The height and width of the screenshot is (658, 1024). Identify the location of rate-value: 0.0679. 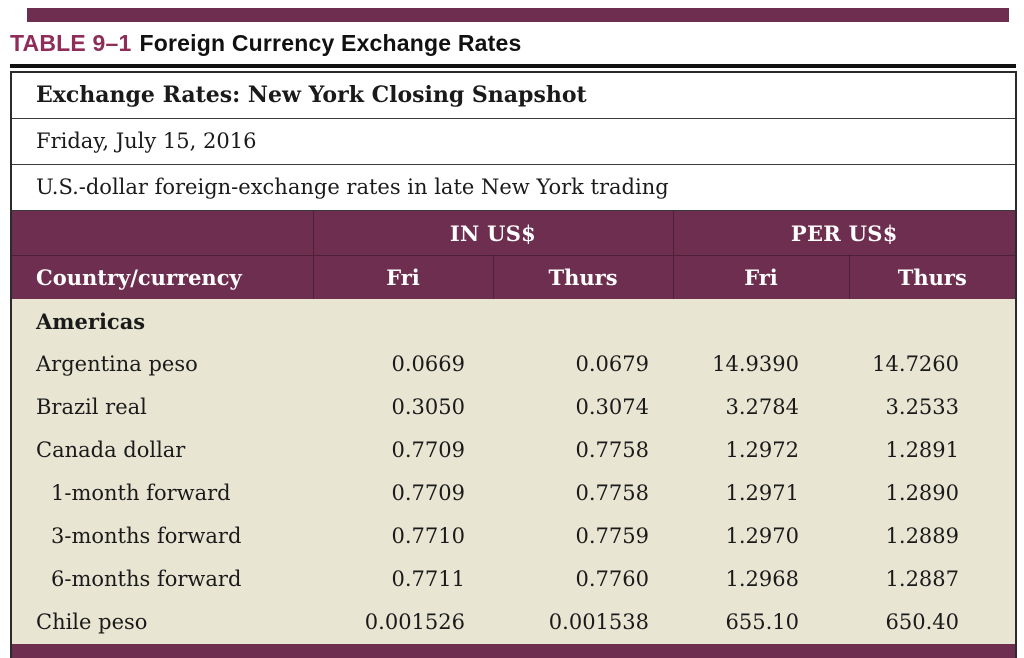
(583, 364).